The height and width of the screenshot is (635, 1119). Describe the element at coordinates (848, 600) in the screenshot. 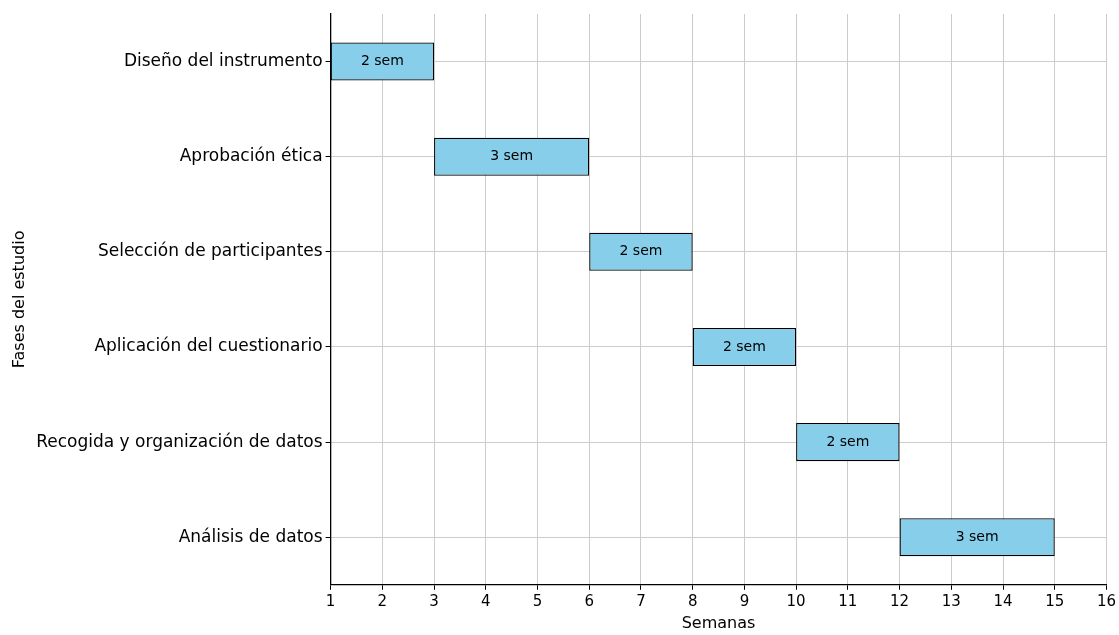

I see `x-tick-label: 11` at that location.